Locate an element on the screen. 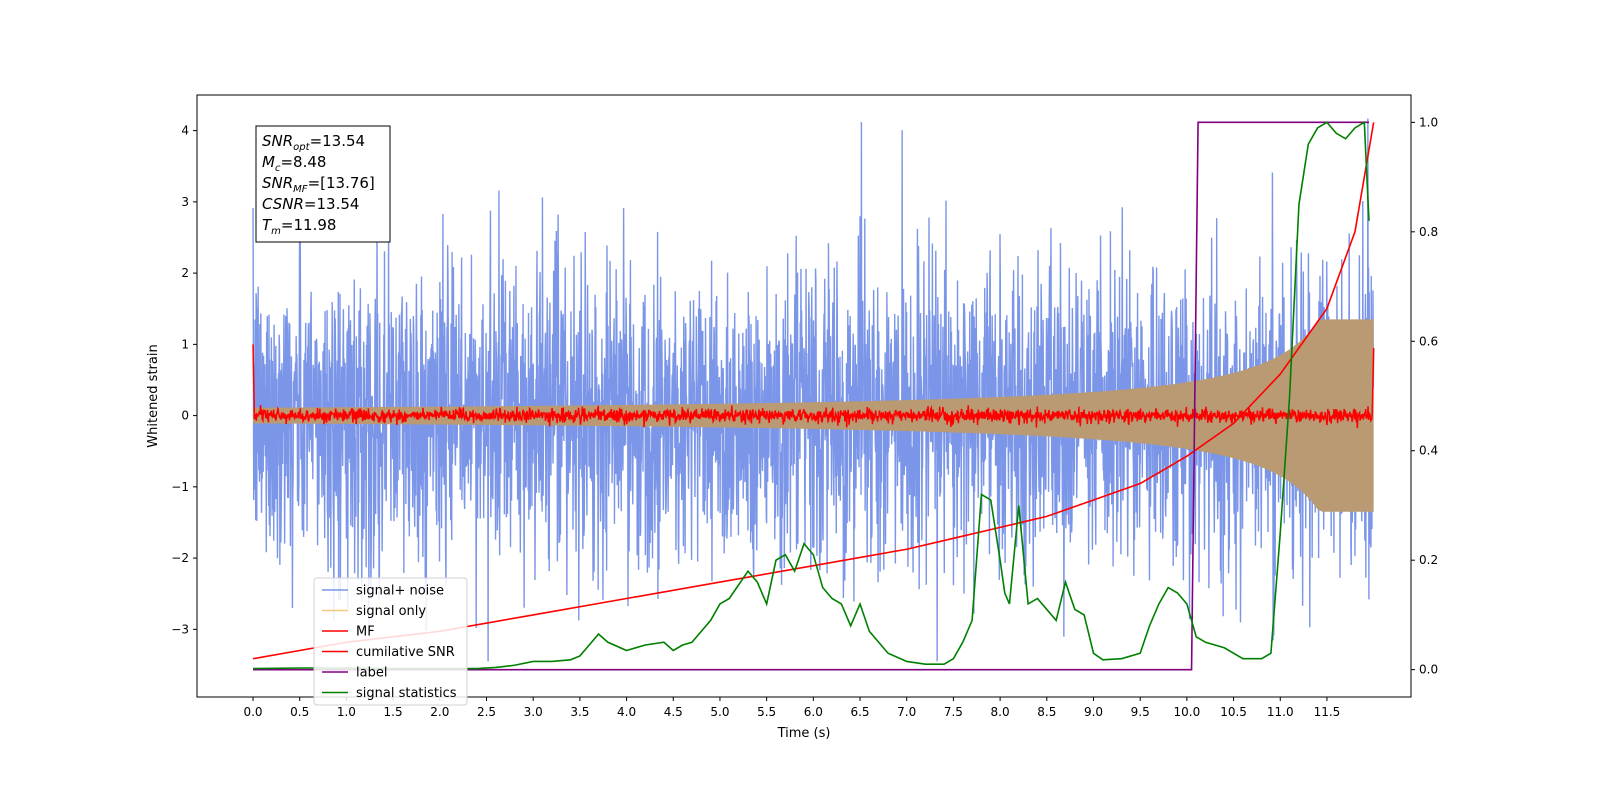 This screenshot has width=1600, height=800. annotation-line: CSNR=13.54 is located at coordinates (310, 204).